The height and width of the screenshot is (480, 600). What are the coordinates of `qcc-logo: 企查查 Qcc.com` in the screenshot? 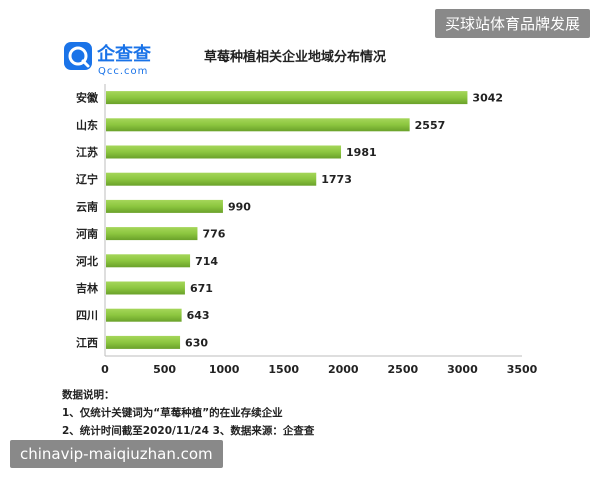 It's located at (107, 59).